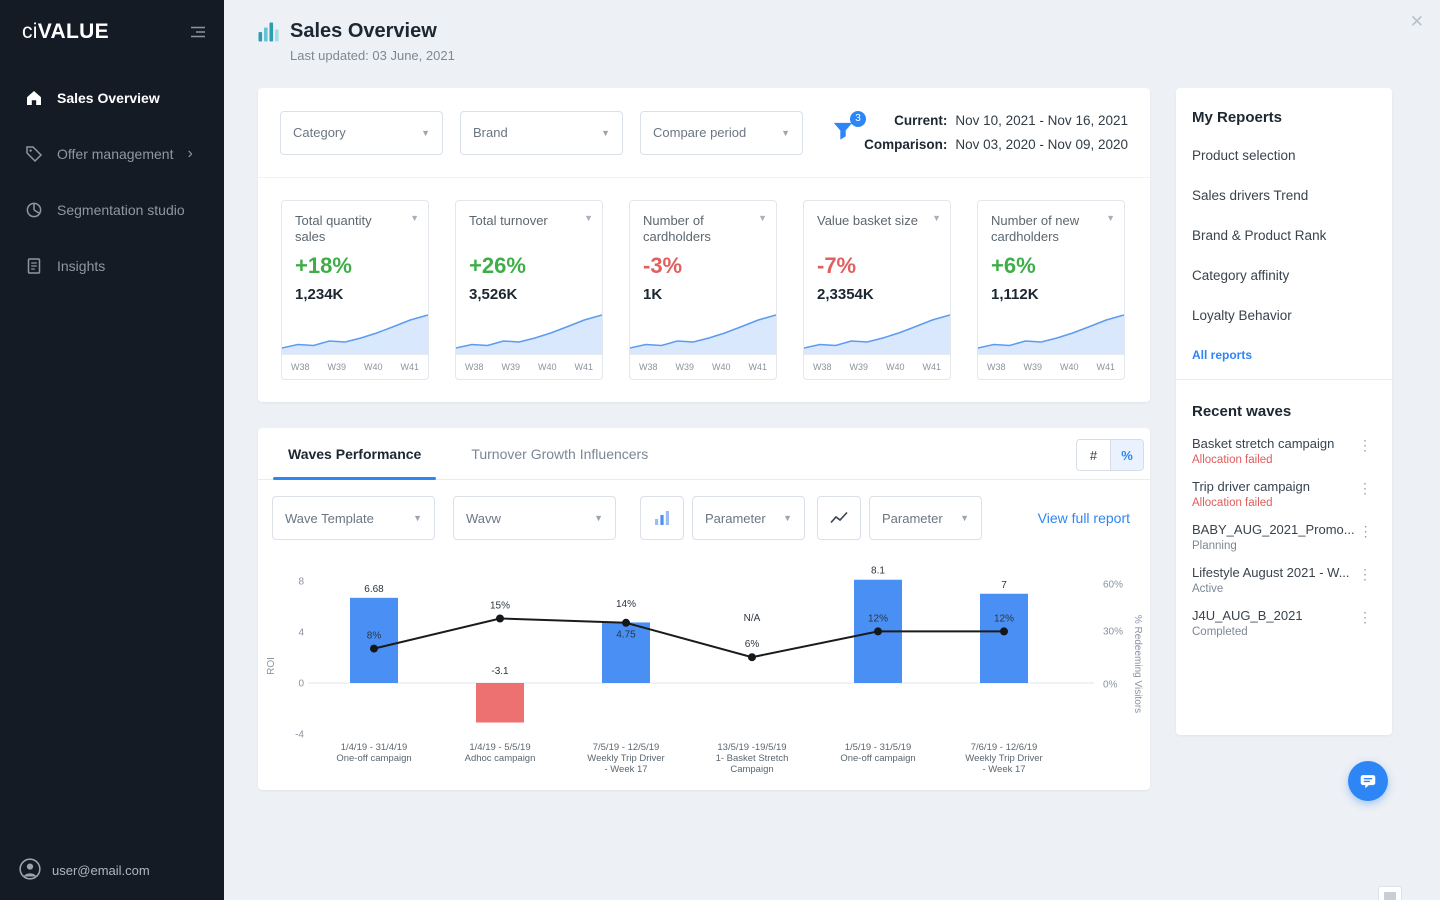 The height and width of the screenshot is (900, 1440). Describe the element at coordinates (1284, 235) in the screenshot. I see `report-item-brand-product-rank: Brand & Product Rank` at that location.